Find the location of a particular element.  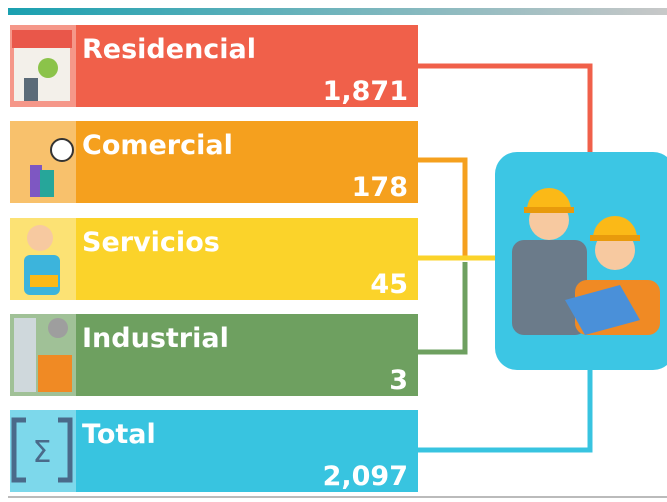

row-label: Total is located at coordinates (119, 434).